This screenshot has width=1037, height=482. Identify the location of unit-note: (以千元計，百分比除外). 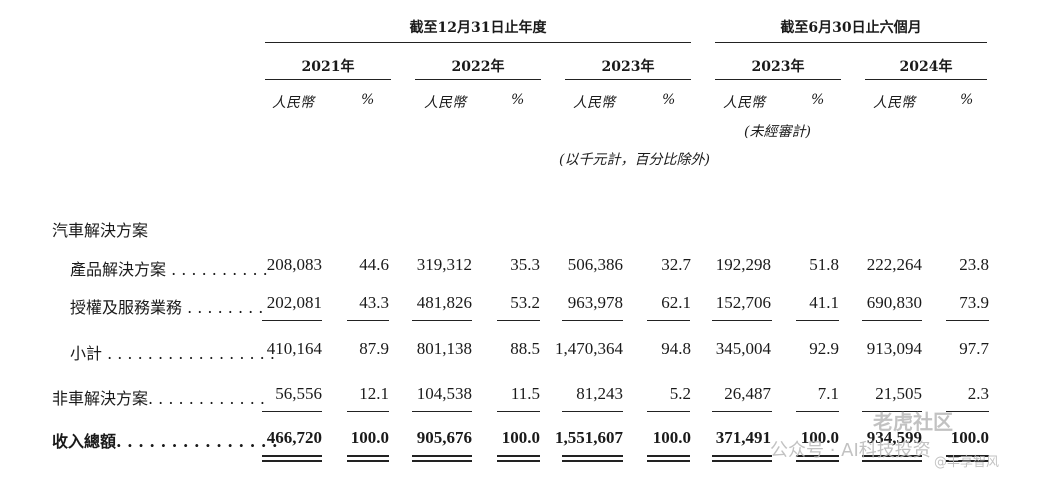
(634, 160).